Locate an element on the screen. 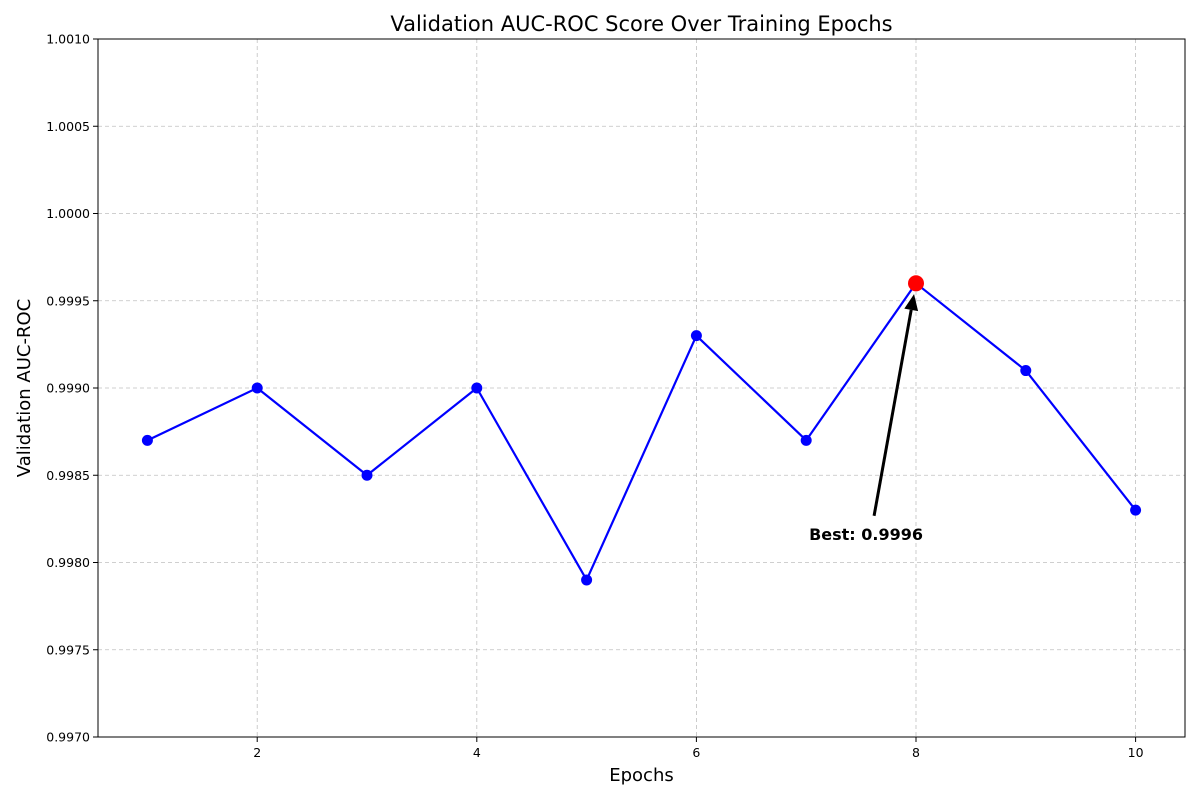 This screenshot has height=800, width=1200. y-tick-label: 1.0000 is located at coordinates (68, 213).